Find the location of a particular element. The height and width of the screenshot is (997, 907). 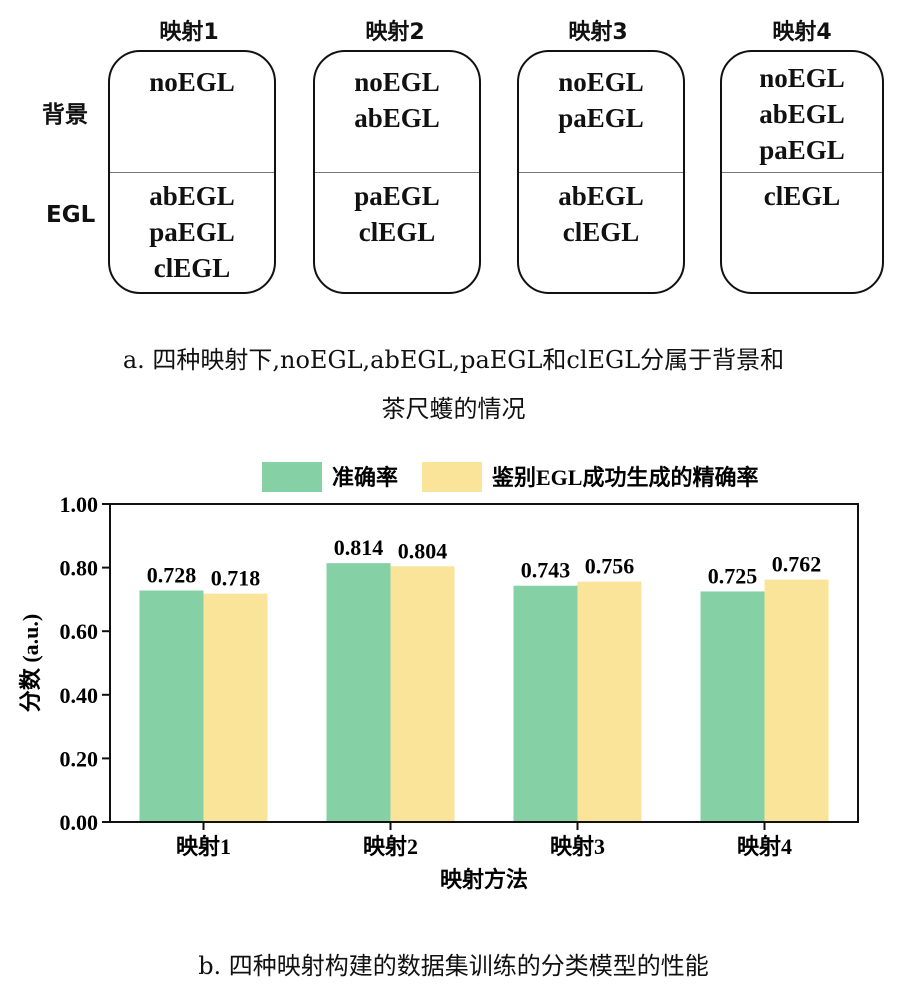

mapping-box-2: noEGL abEGL paEGL clEGL is located at coordinates (397, 172).